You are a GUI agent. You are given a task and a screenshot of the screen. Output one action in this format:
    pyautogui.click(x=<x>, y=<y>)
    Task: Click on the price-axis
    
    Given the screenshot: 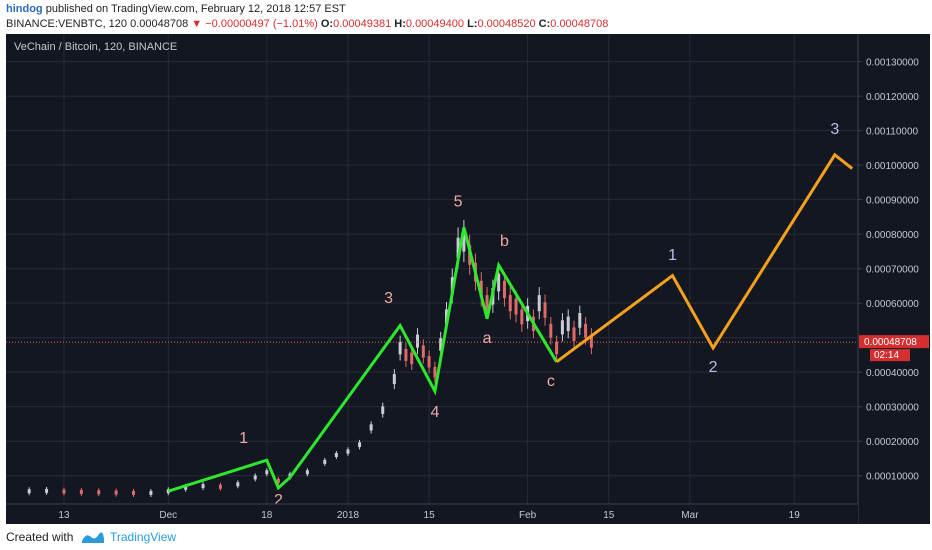 What is the action you would take?
    pyautogui.click(x=894, y=279)
    